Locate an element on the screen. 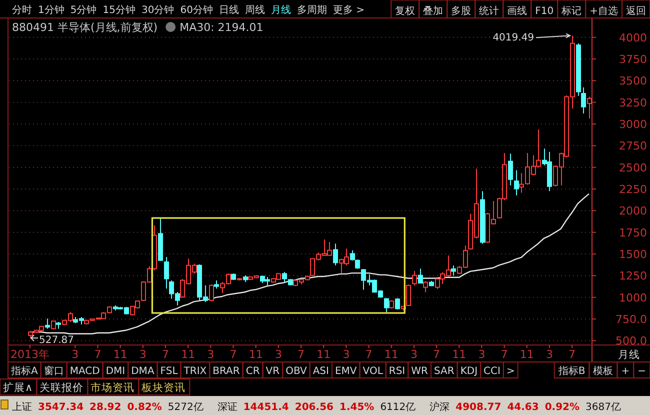 The image size is (650, 415). y-tick-label: 1500 is located at coordinates (633, 254).